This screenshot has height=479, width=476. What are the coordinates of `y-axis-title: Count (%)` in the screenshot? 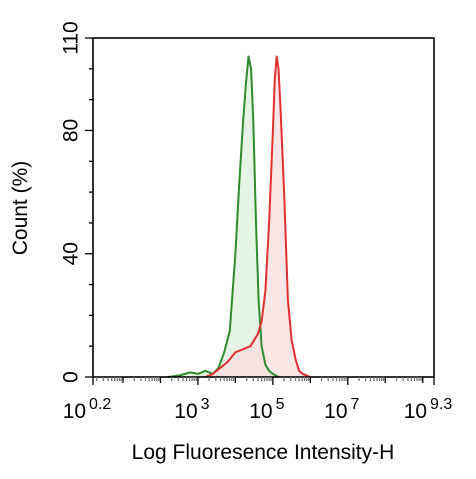 It's located at (20, 208).